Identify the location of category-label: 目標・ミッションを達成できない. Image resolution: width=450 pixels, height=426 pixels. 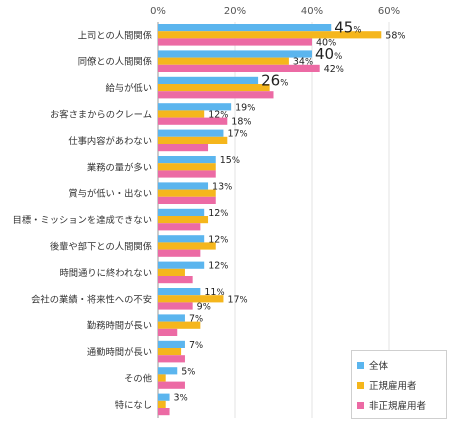
(82, 220).